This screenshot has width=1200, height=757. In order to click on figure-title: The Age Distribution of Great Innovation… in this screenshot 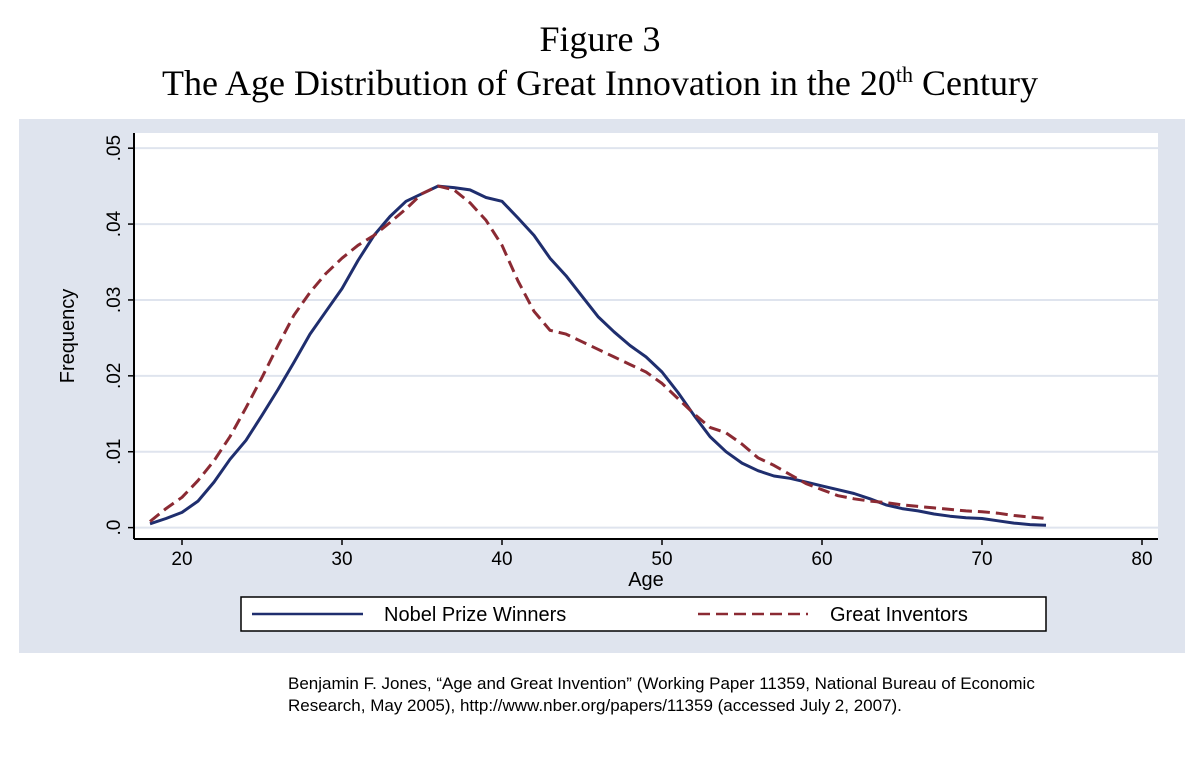, I will do `click(600, 83)`.